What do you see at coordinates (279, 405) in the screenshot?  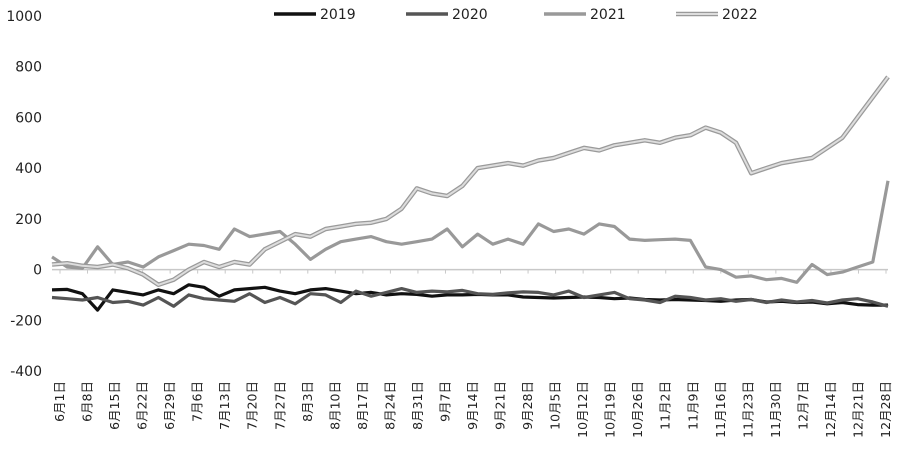 I see `x-tick-label: 7月27日` at bounding box center [279, 405].